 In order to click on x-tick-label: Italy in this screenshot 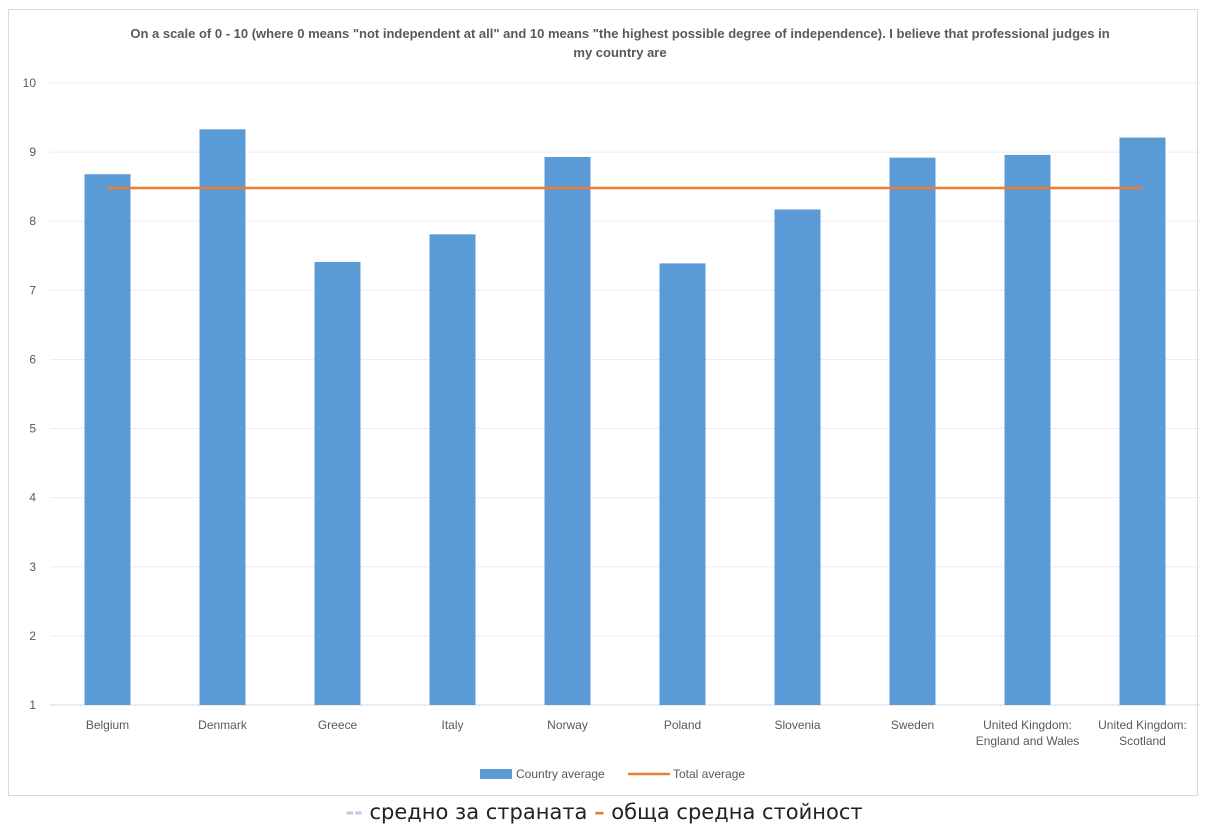, I will do `click(452, 725)`.